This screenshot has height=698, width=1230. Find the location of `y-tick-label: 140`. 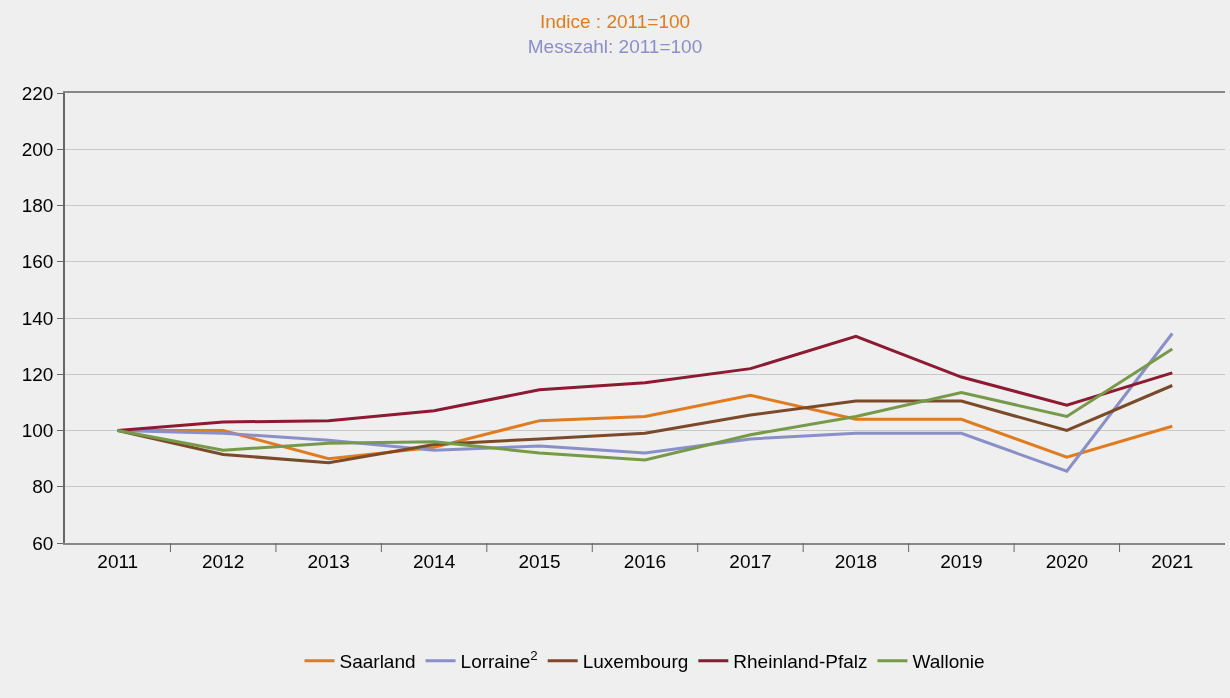

y-tick-label: 140 is located at coordinates (37, 318).